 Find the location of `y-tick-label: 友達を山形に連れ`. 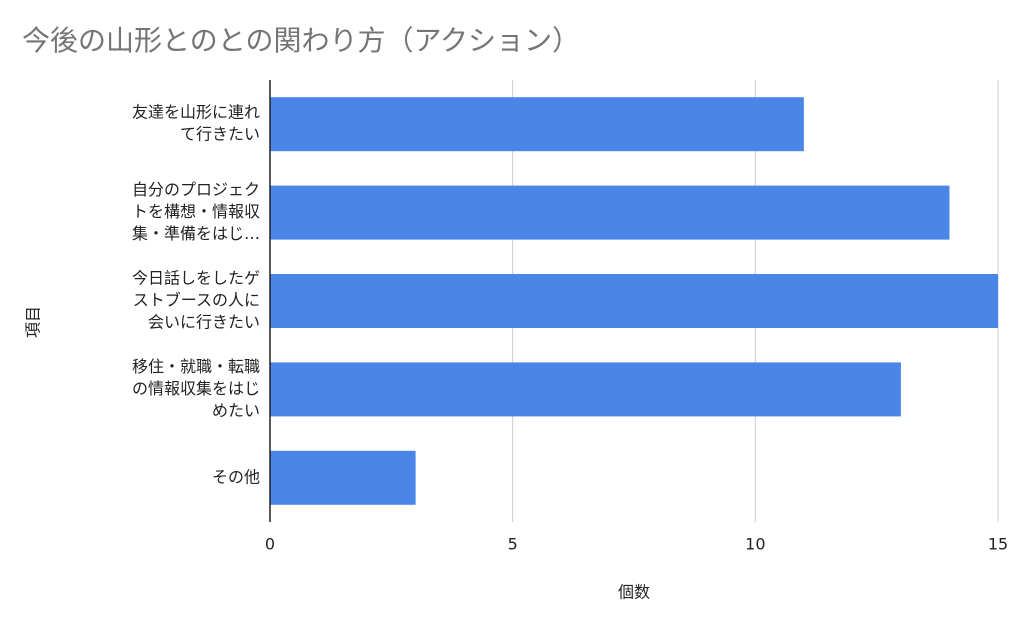

y-tick-label: 友達を山形に連れ is located at coordinates (196, 112).